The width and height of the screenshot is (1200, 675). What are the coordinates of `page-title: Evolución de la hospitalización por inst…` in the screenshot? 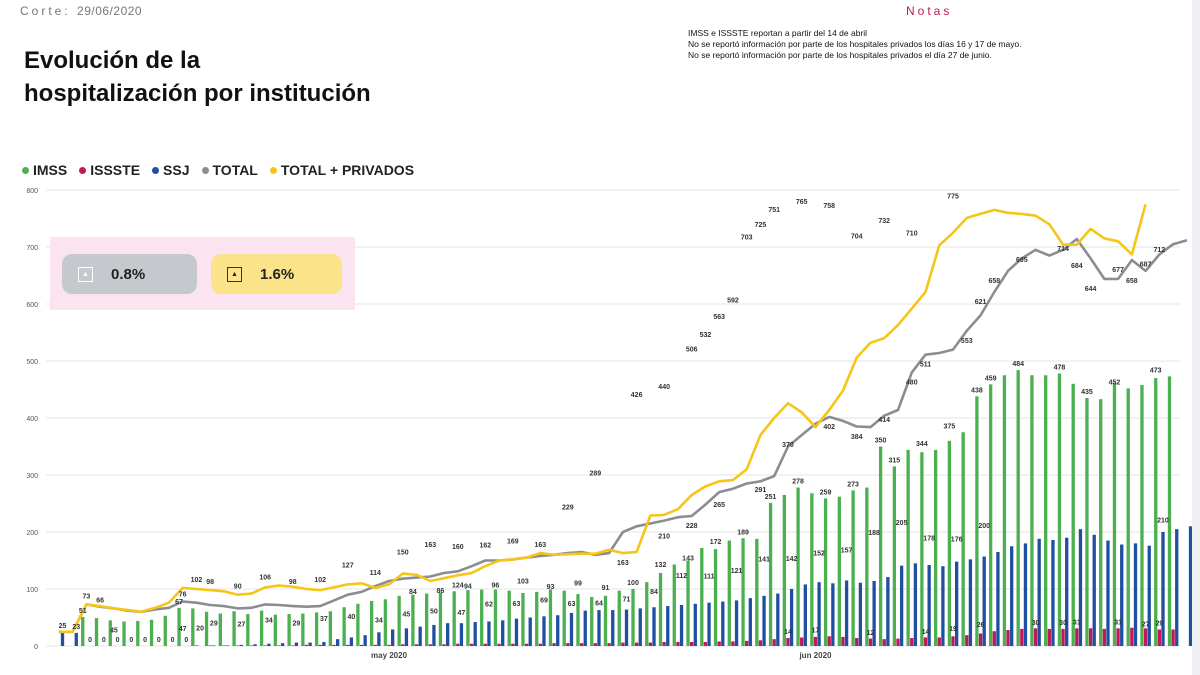 It's located at (197, 77).